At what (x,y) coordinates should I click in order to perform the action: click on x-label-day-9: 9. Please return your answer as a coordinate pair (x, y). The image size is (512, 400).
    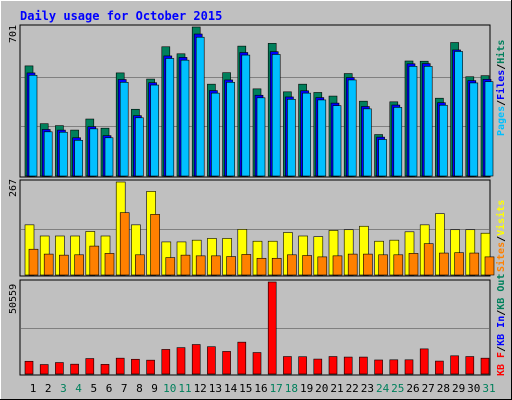
    Looking at the image, I should click on (154, 388).